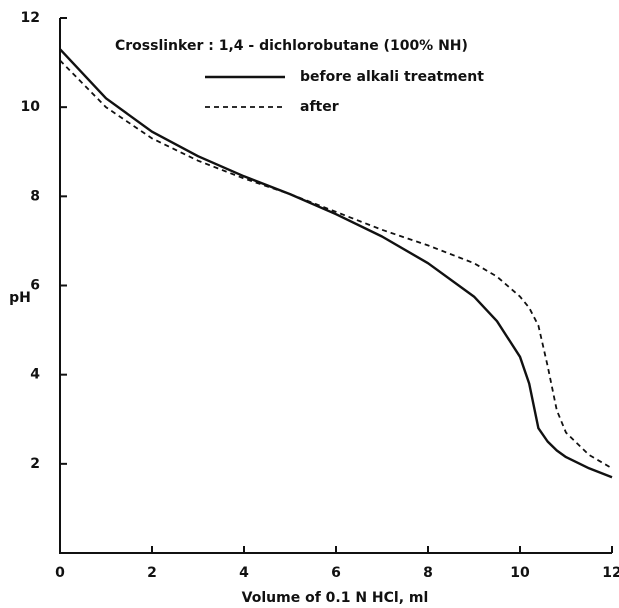 Image resolution: width=619 pixels, height=608 pixels. I want to click on x-tick-label: 6, so click(336, 573).